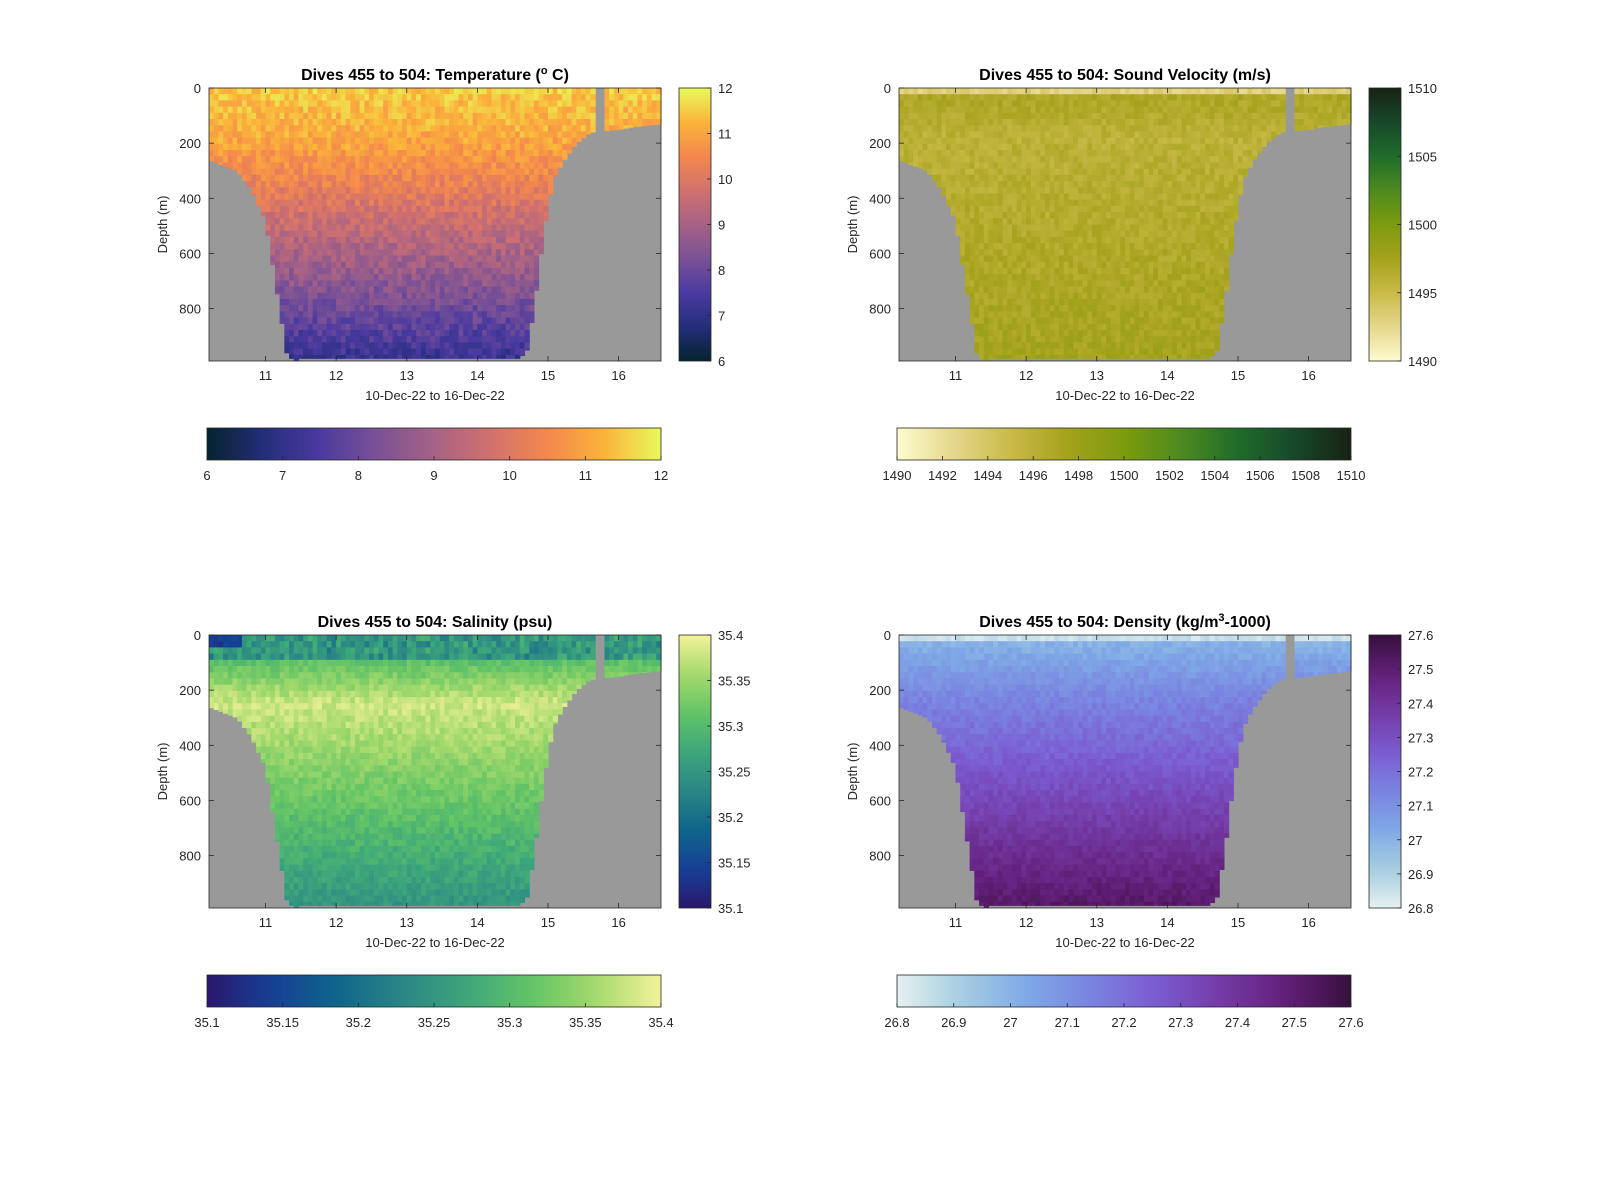 The image size is (1600, 1179). Describe the element at coordinates (434, 395) in the screenshot. I see `temperature-x-axis-label: 10-Dec-22 to 16-Dec-22` at that location.